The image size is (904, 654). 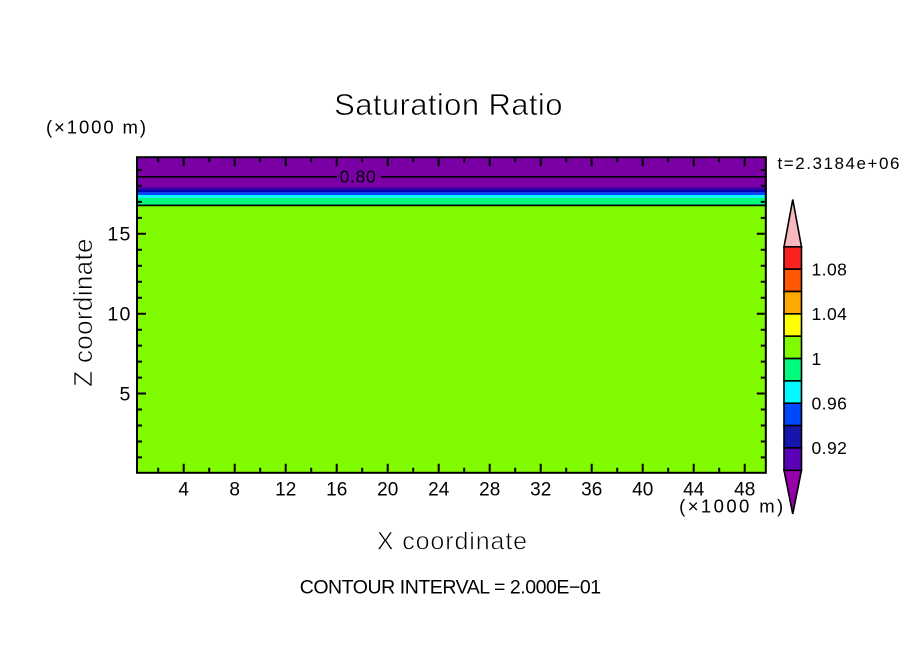 I want to click on svg-text: 0.92, so click(x=830, y=448).